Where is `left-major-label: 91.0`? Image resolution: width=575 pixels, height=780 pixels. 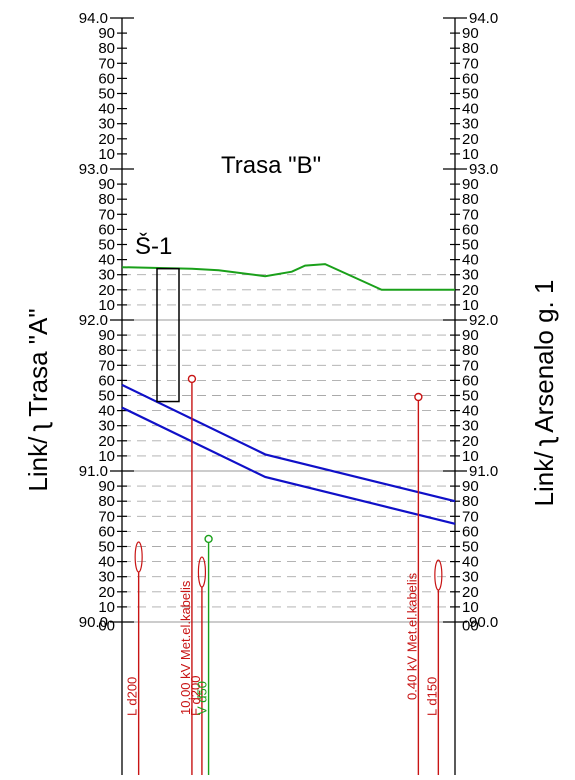
left-major-label: 91.0 is located at coordinates (93, 471).